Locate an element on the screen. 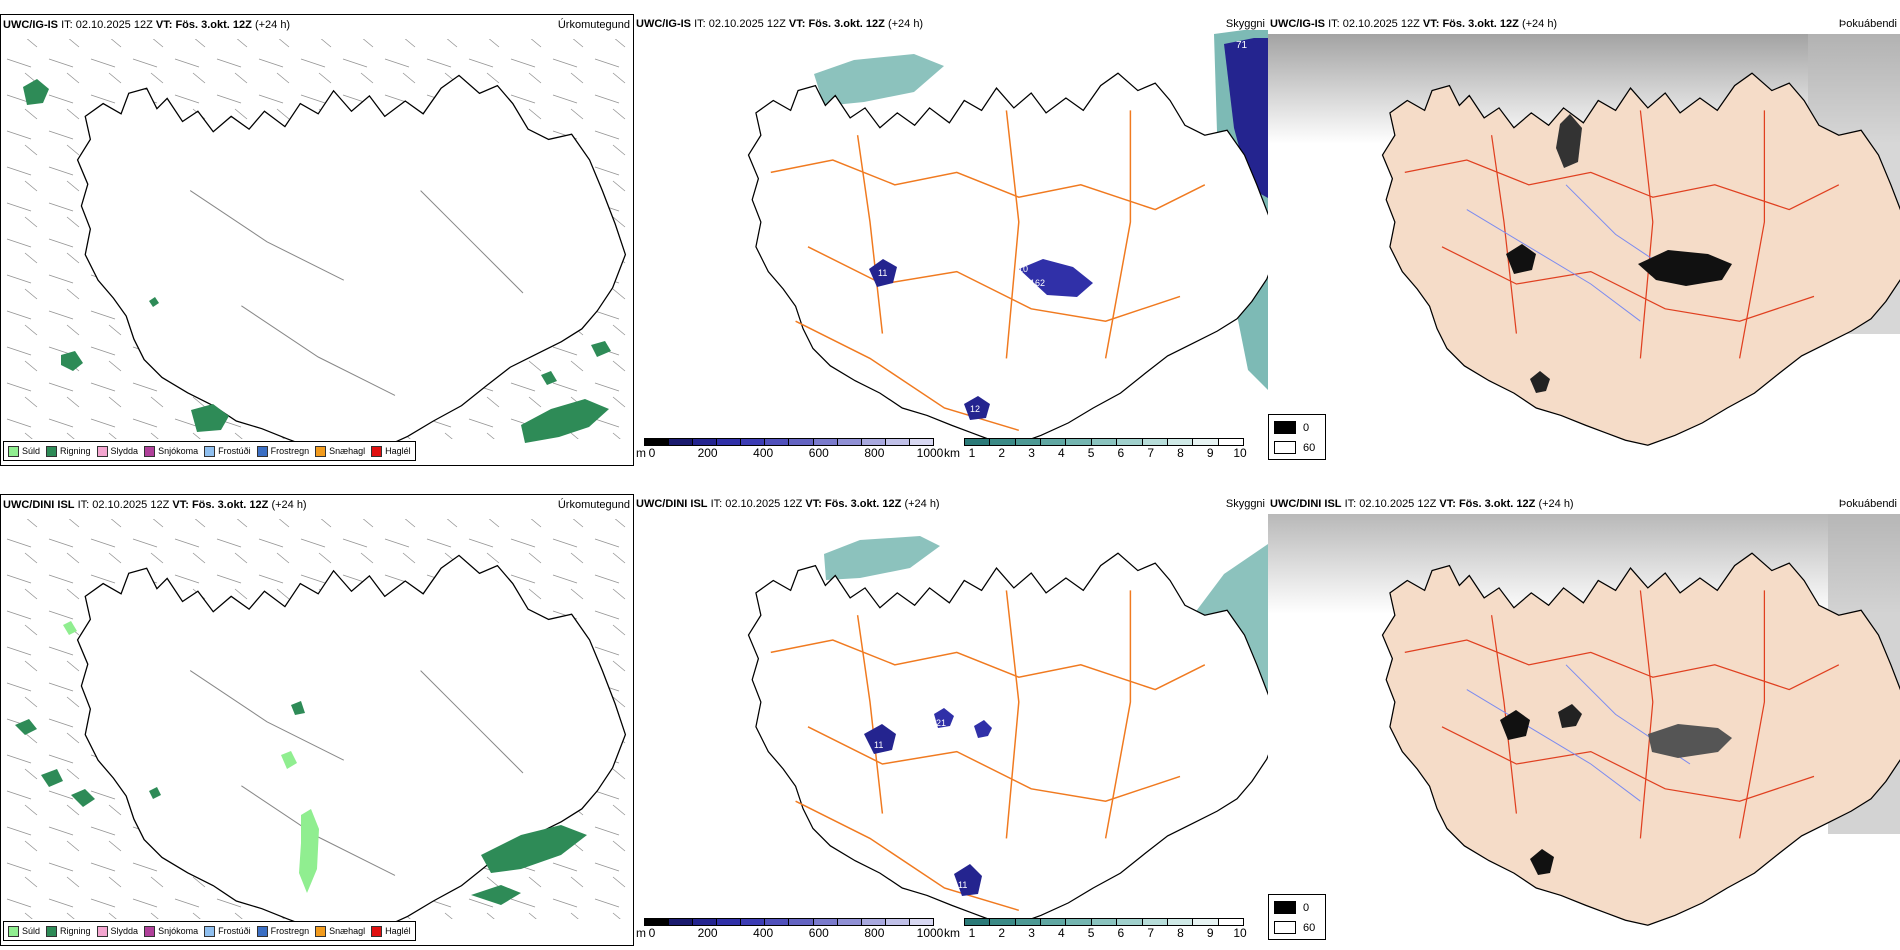 The height and width of the screenshot is (950, 1900). legend-item: Frostregn is located at coordinates (283, 451).